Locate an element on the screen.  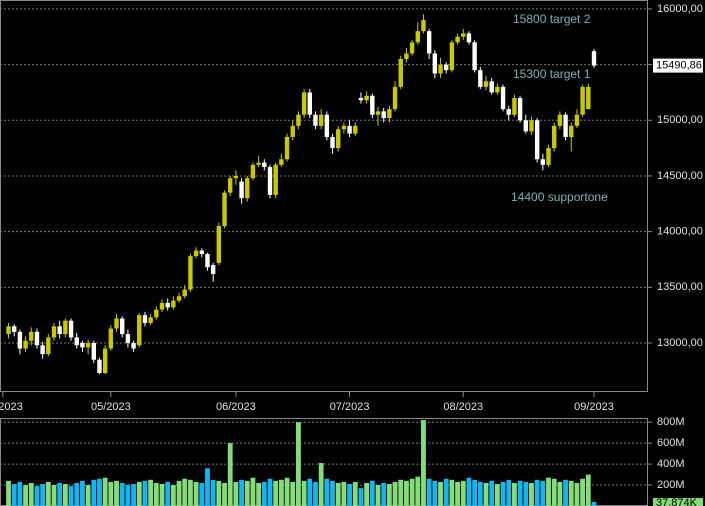
x-tick-label: 06/2023 is located at coordinates (236, 407).